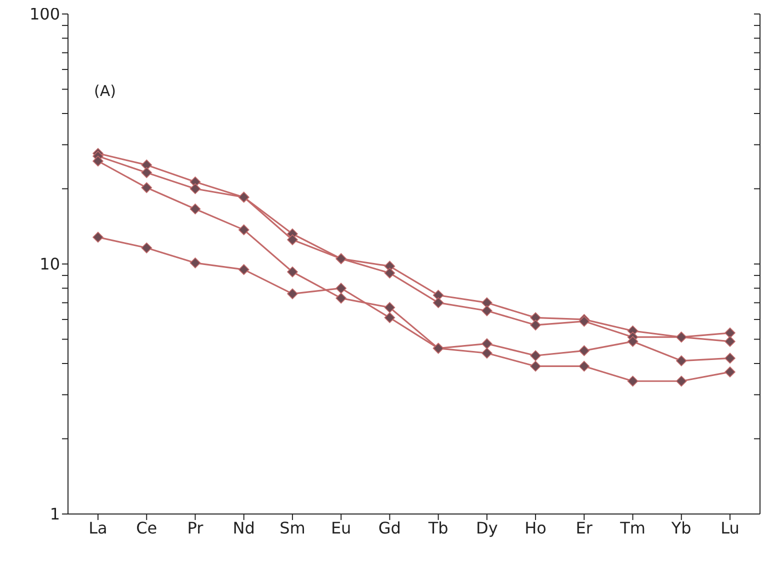 The image size is (774, 572). Describe the element at coordinates (105, 91) in the screenshot. I see `annotation: (A)` at that location.